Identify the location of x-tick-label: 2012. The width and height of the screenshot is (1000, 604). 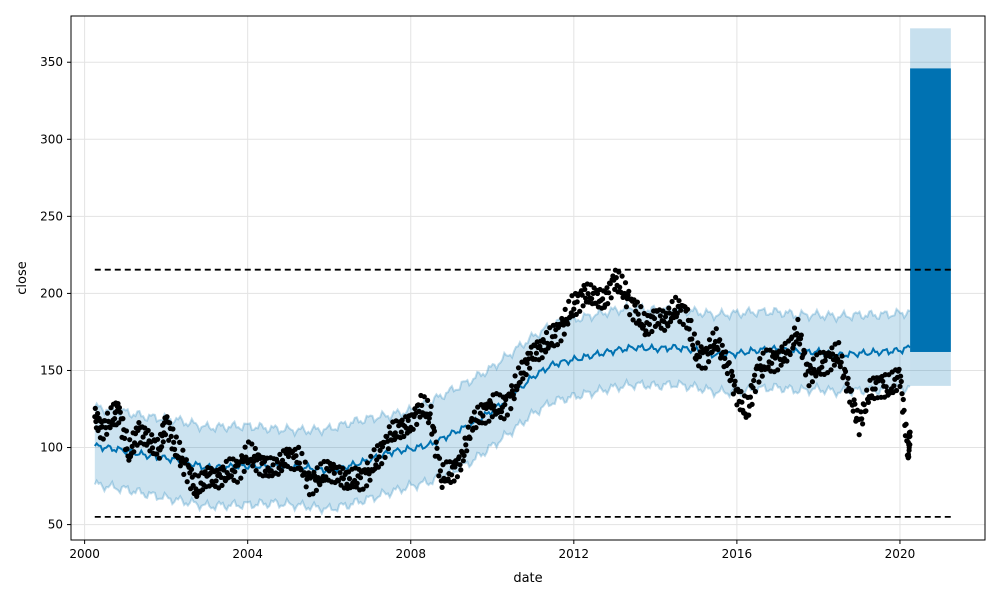
(574, 554).